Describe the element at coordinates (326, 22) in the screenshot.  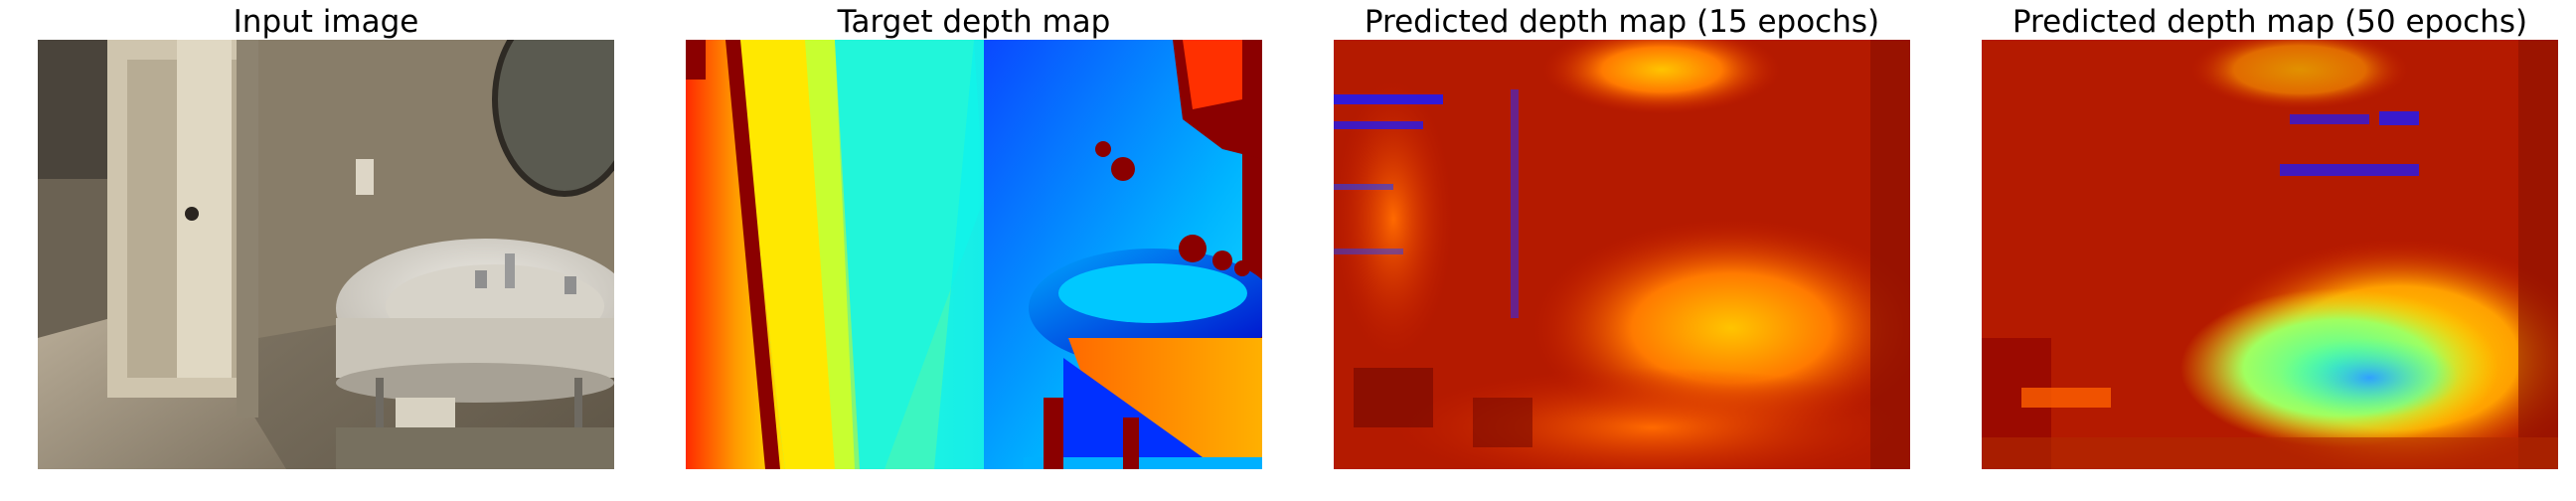
I see `panel-title: Input image` at that location.